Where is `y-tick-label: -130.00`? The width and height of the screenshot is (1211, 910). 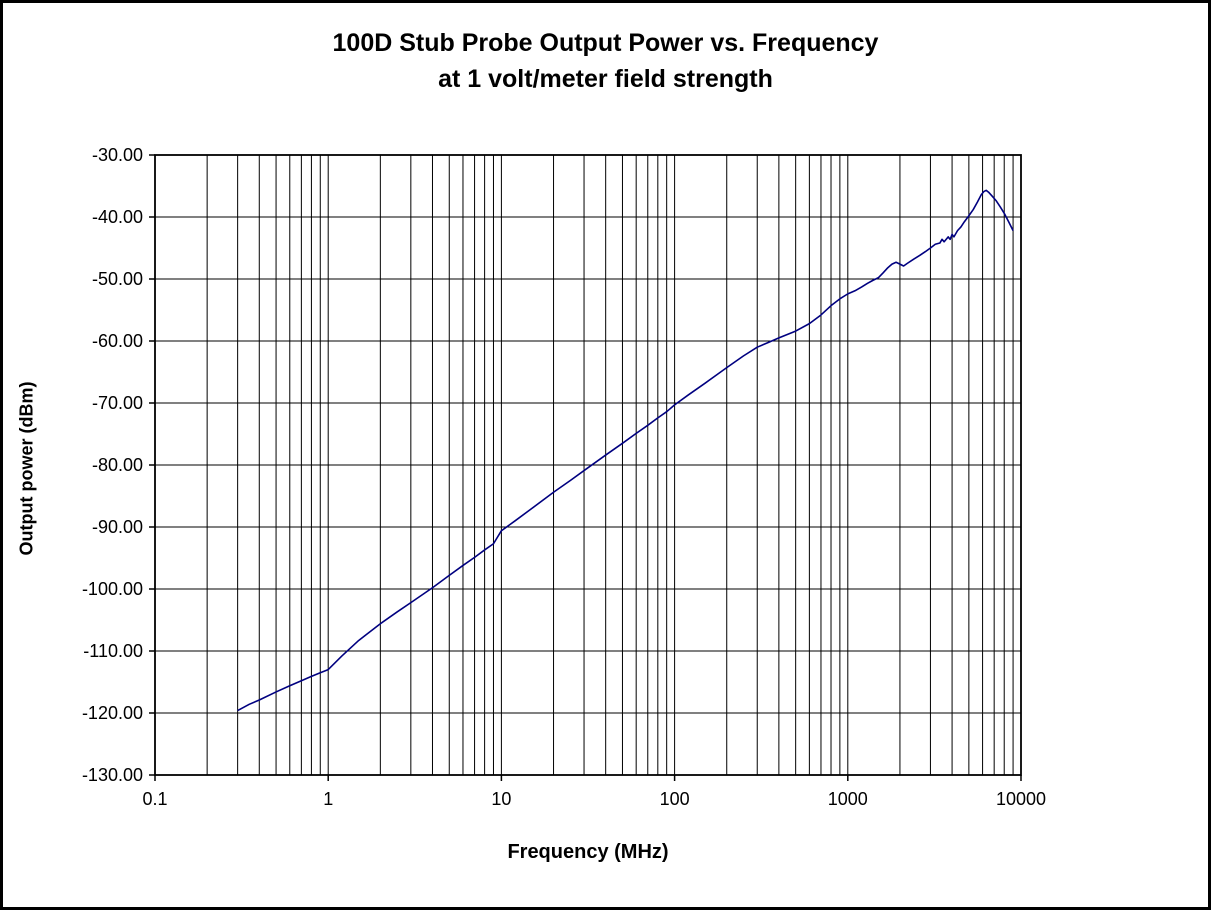 y-tick-label: -130.00 is located at coordinates (112, 775).